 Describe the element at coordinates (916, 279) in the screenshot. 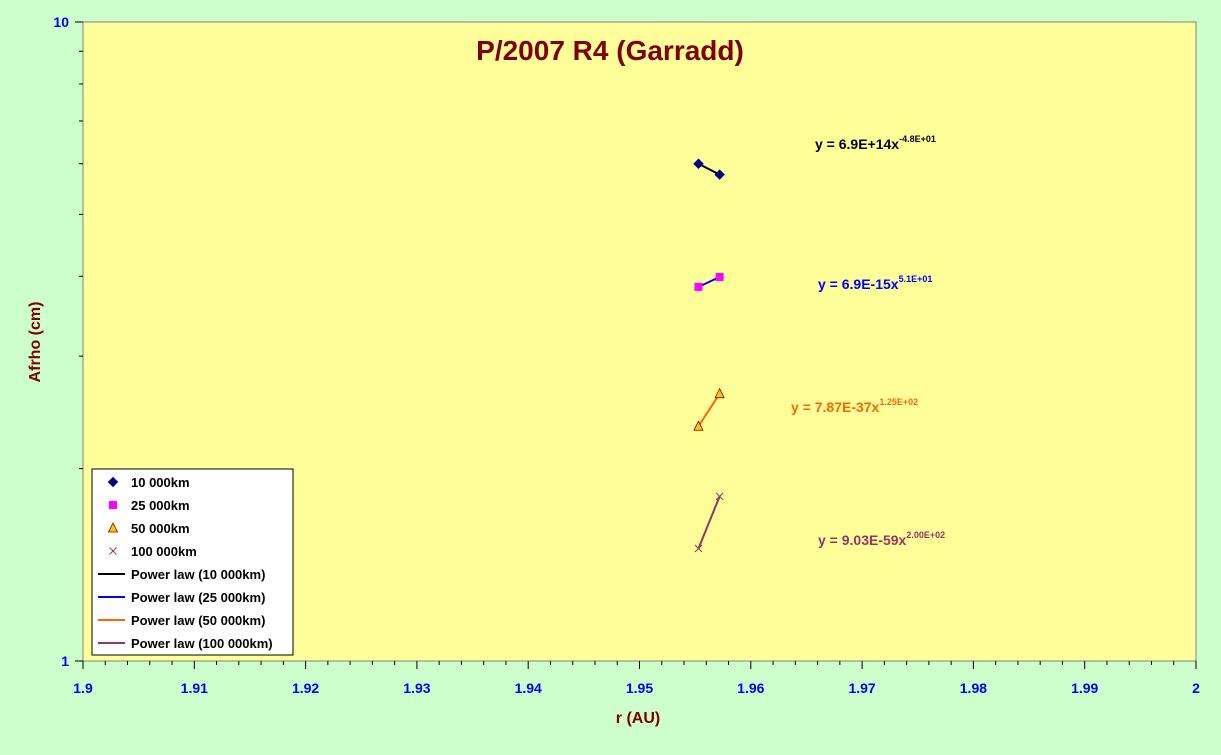

I see `equation-exponent: 5.1E+01` at that location.